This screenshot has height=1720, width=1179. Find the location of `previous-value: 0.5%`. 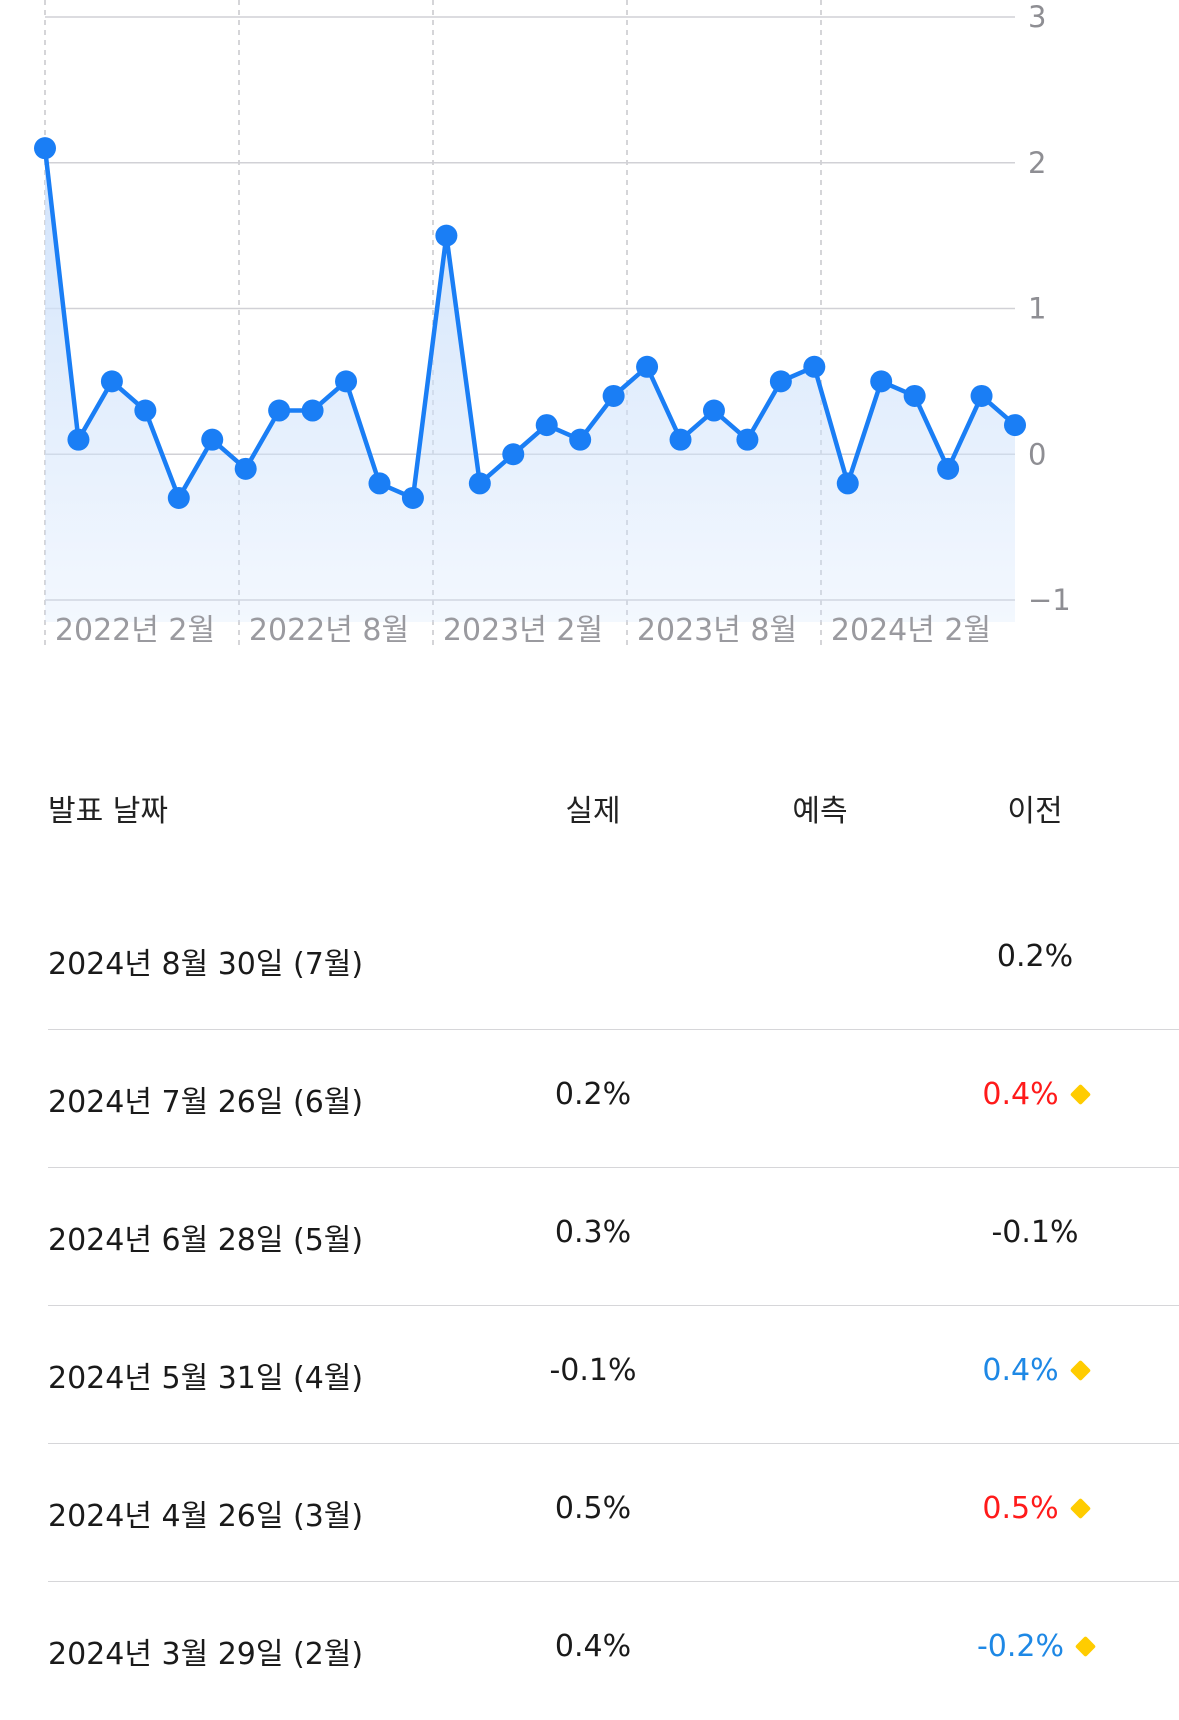

previous-value: 0.5% is located at coordinates (1020, 1508).